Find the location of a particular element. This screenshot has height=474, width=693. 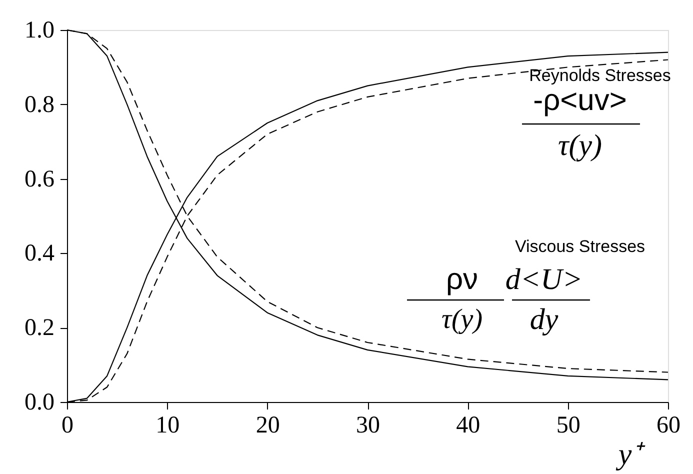

y-tick-label: 1.0 is located at coordinates (39, 31).